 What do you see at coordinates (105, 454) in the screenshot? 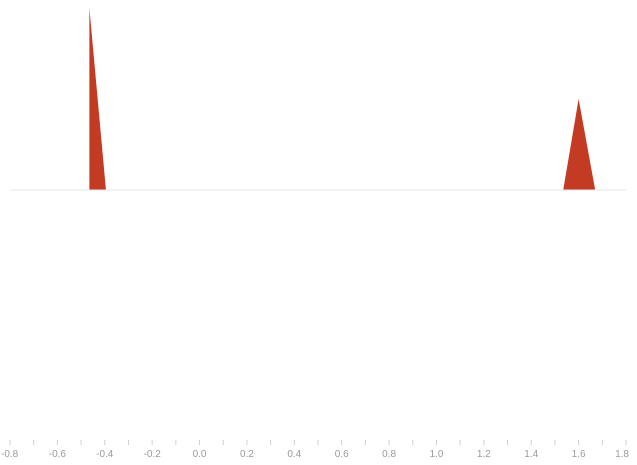
I see `x-axis-tick-label: -0.4` at bounding box center [105, 454].